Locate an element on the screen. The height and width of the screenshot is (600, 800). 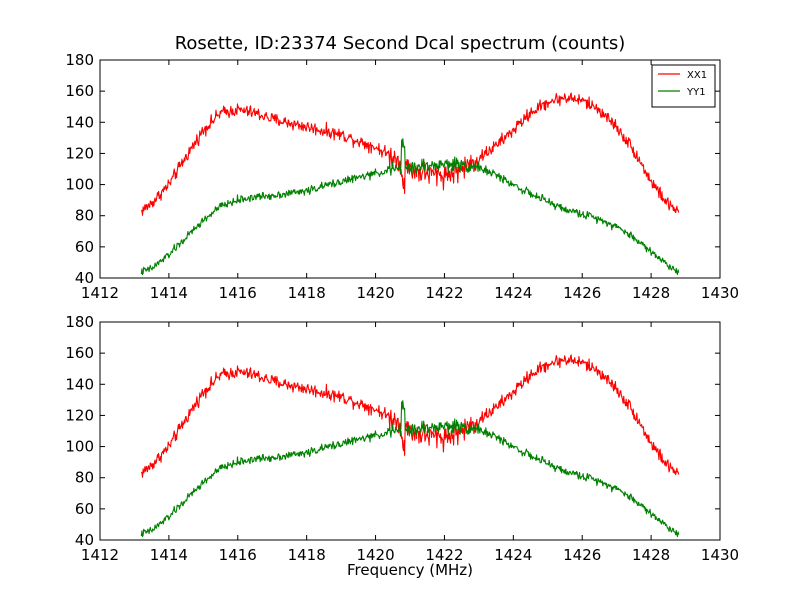
legend-label-xx1: XX1 is located at coordinates (697, 75).